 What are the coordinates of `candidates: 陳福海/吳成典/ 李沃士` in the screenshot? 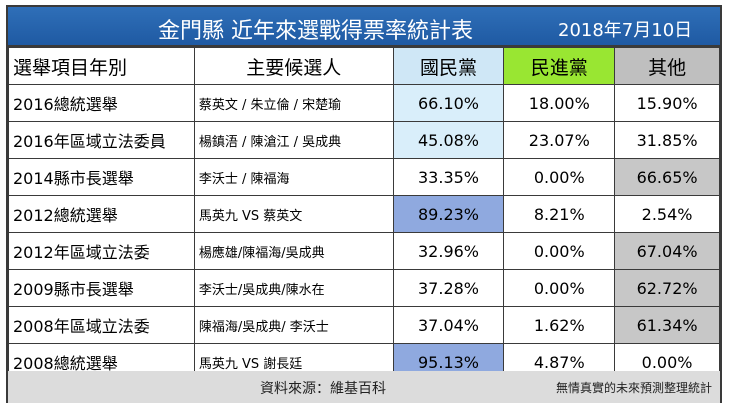 It's located at (293, 325).